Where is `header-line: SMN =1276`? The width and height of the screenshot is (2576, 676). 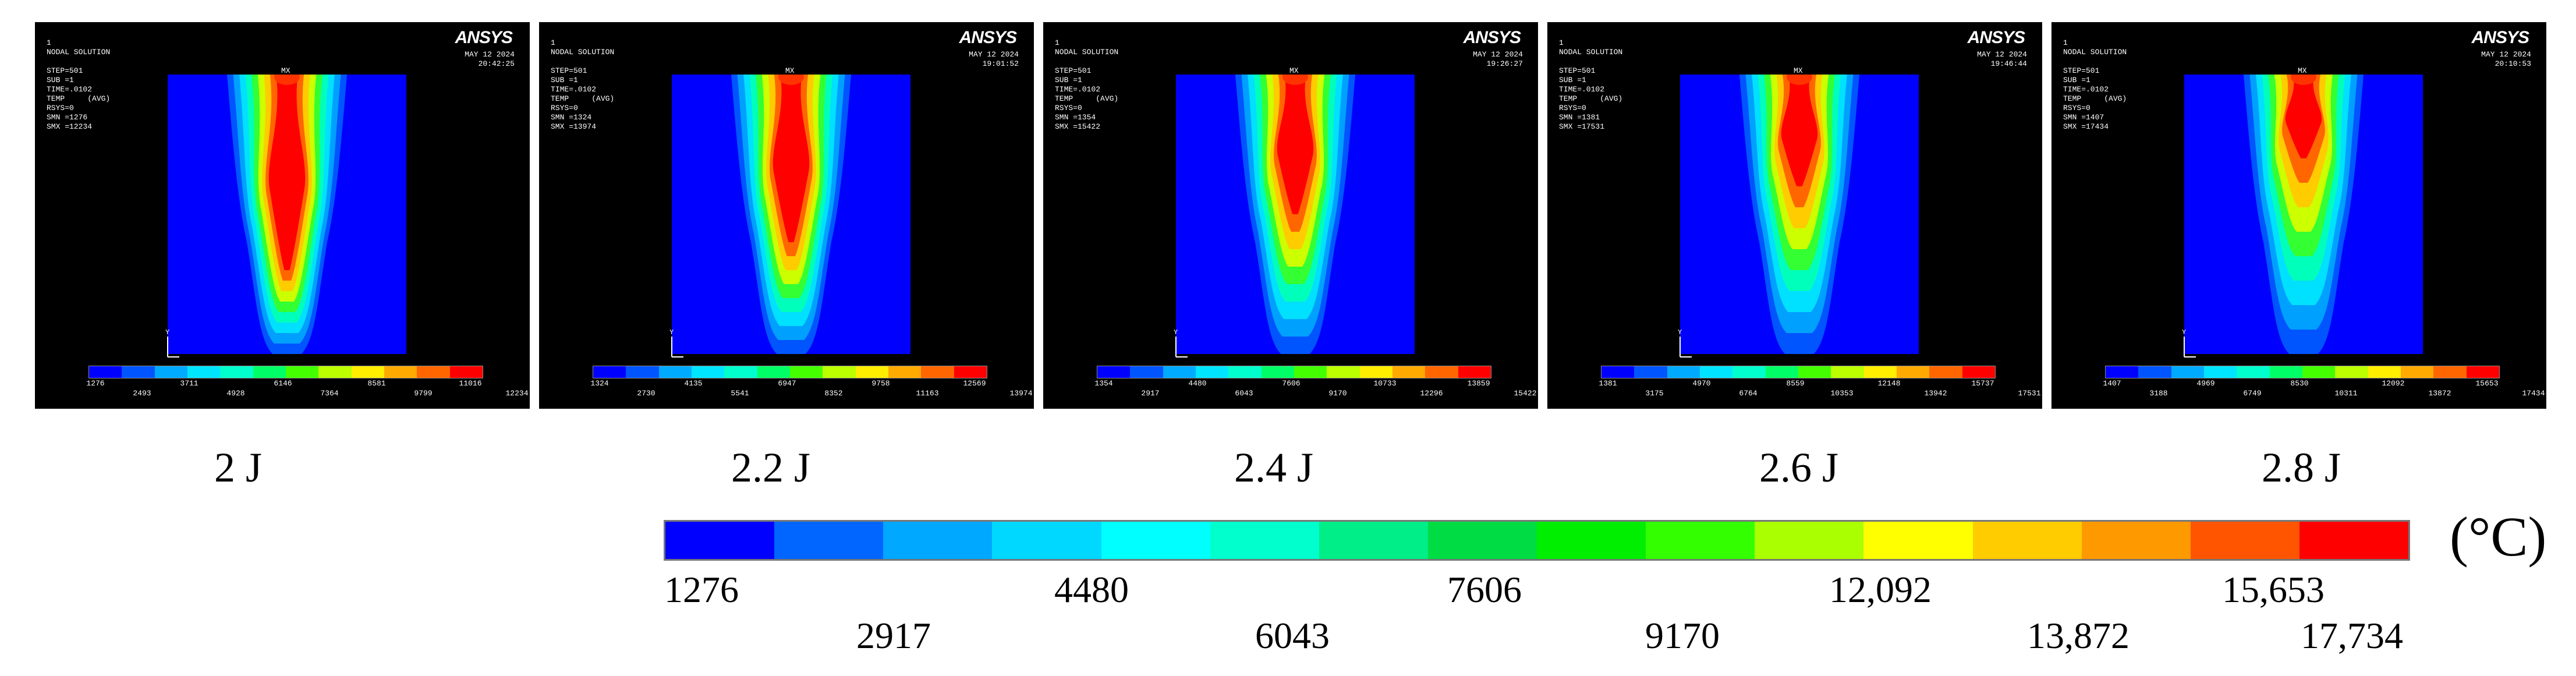 header-line: SMN =1276 is located at coordinates (67, 117).